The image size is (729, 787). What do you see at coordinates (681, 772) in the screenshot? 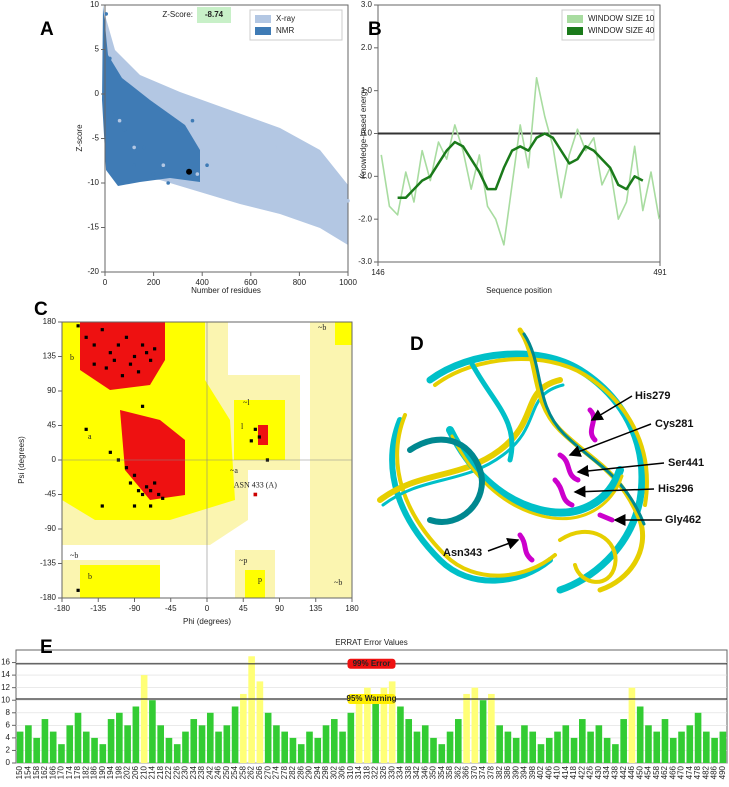
I see `x-tick-label: 470` at bounding box center [681, 772].